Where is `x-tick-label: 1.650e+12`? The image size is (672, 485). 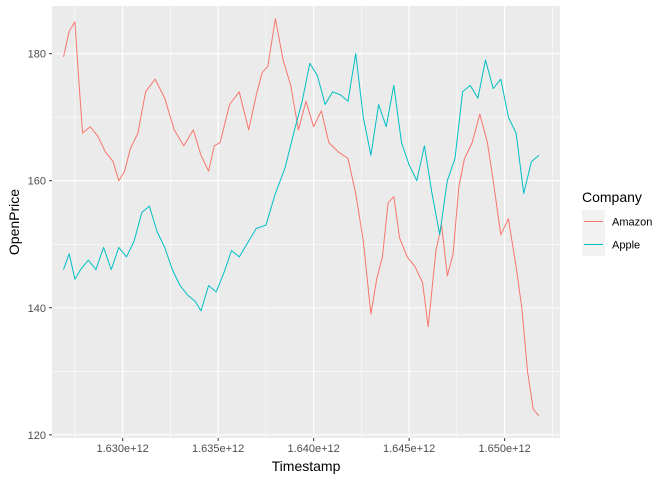
x-tick-label: 1.650e+12 is located at coordinates (504, 449).